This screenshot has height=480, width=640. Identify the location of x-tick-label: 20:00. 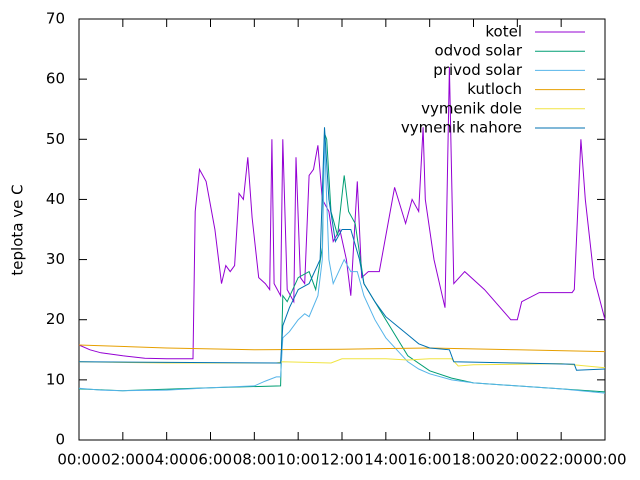
(517, 460).